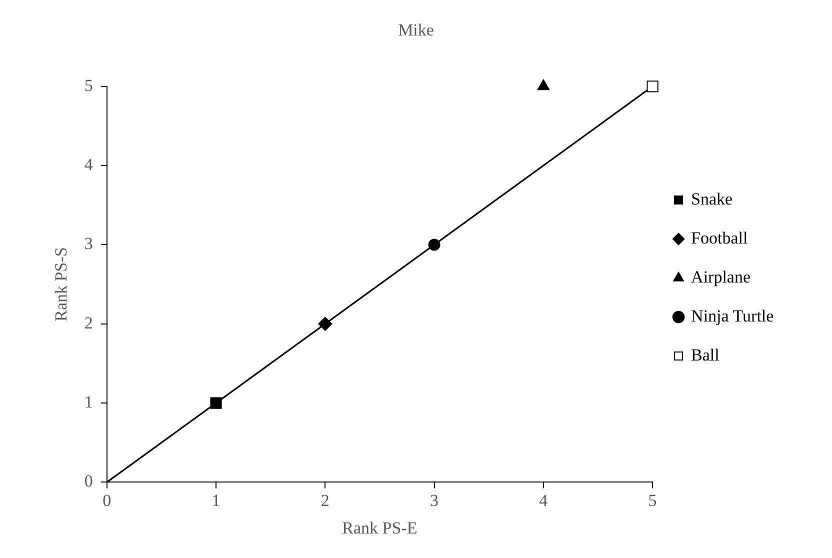 The image size is (832, 558). Describe the element at coordinates (88, 322) in the screenshot. I see `y-tick-label: 2` at that location.